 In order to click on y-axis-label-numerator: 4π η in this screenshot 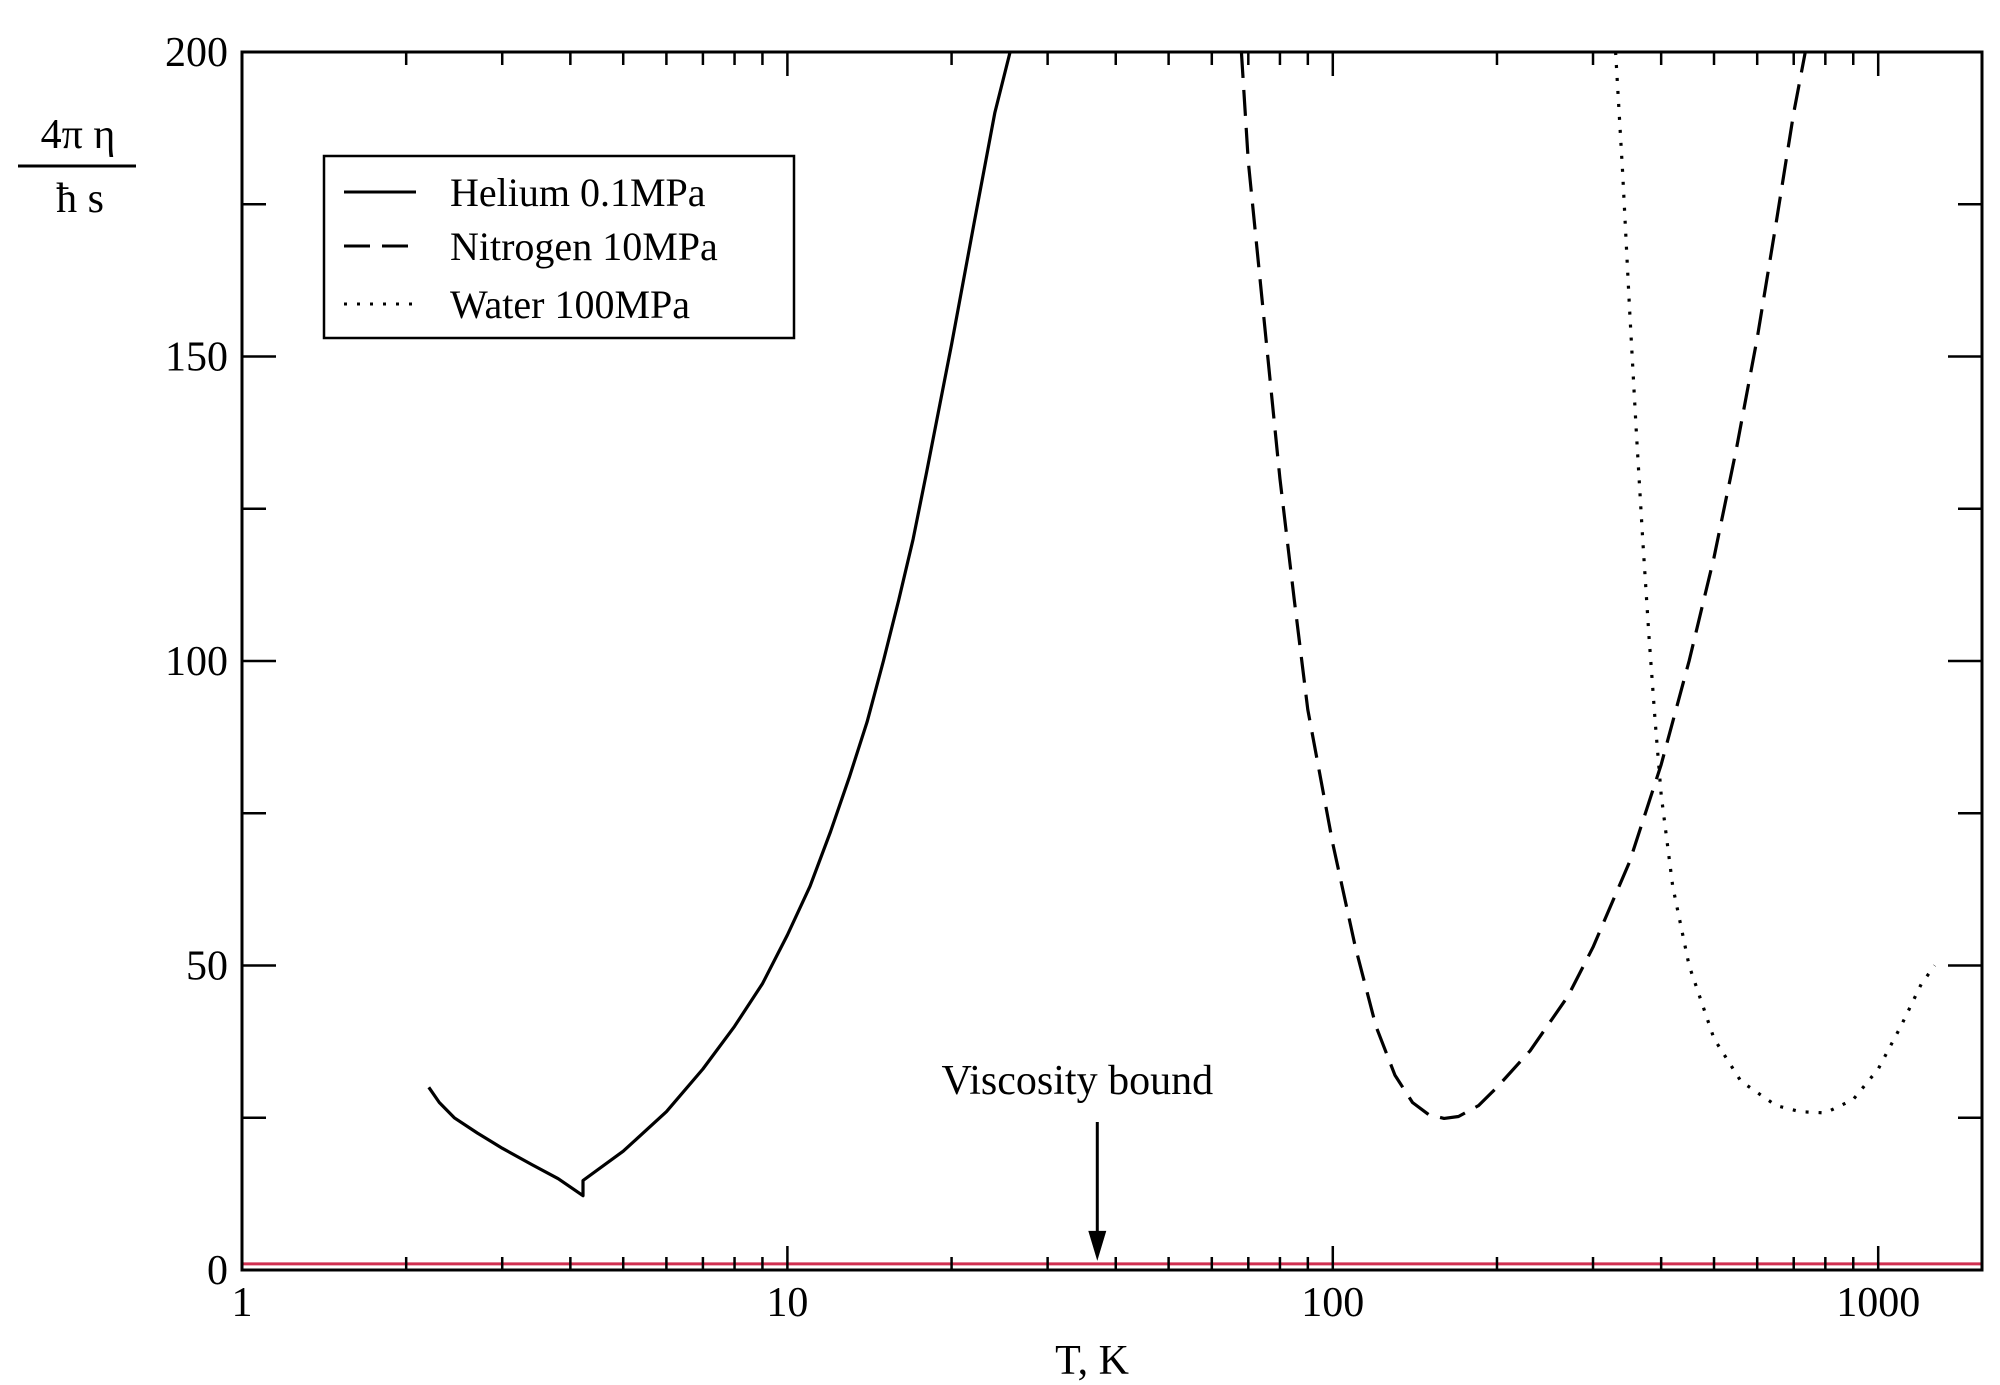, I will do `click(78, 135)`.